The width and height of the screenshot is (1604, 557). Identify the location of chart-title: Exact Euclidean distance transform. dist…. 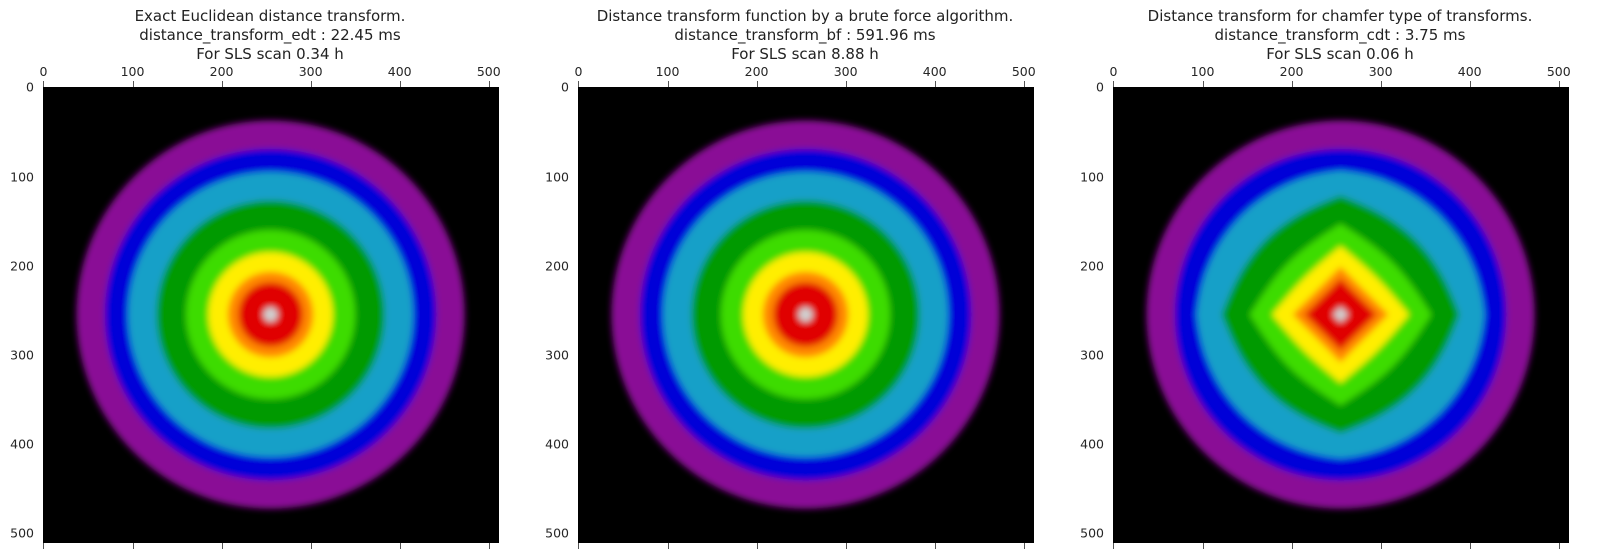
(270, 35).